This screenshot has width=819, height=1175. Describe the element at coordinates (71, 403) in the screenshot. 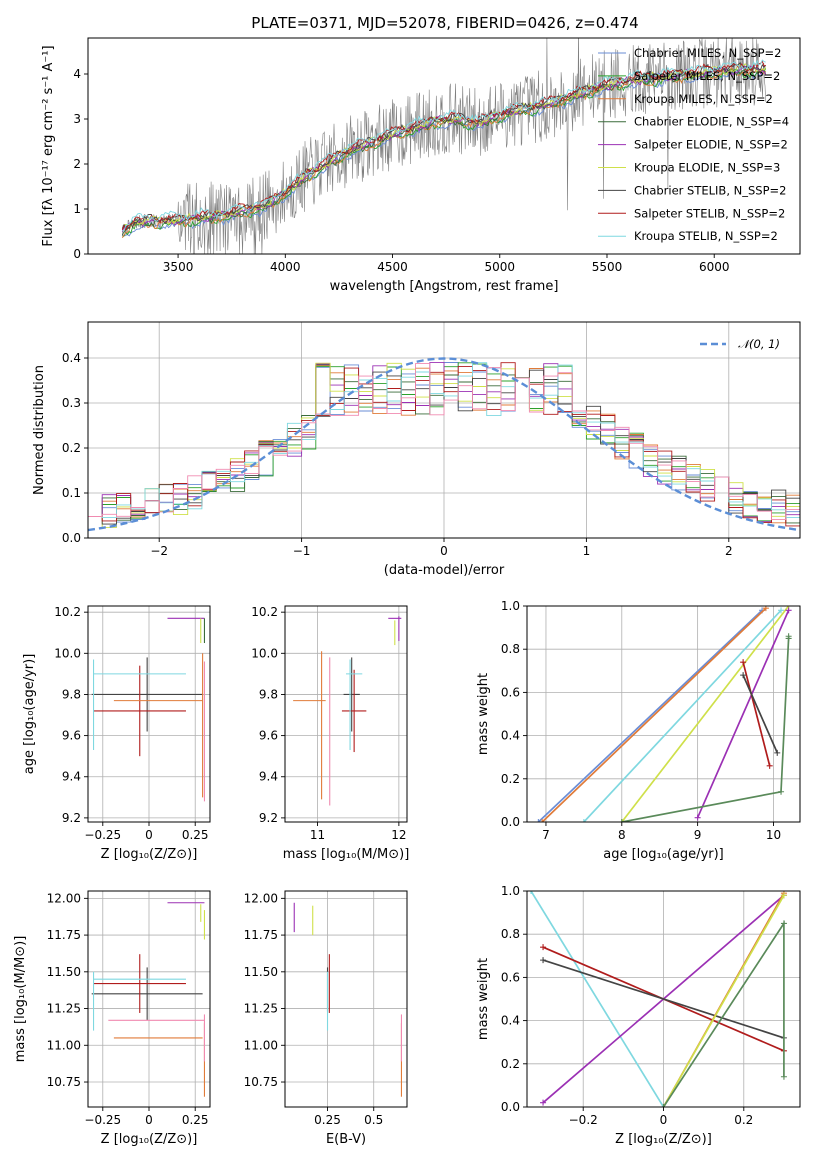

I see `y-tick-label: 0.3` at that location.